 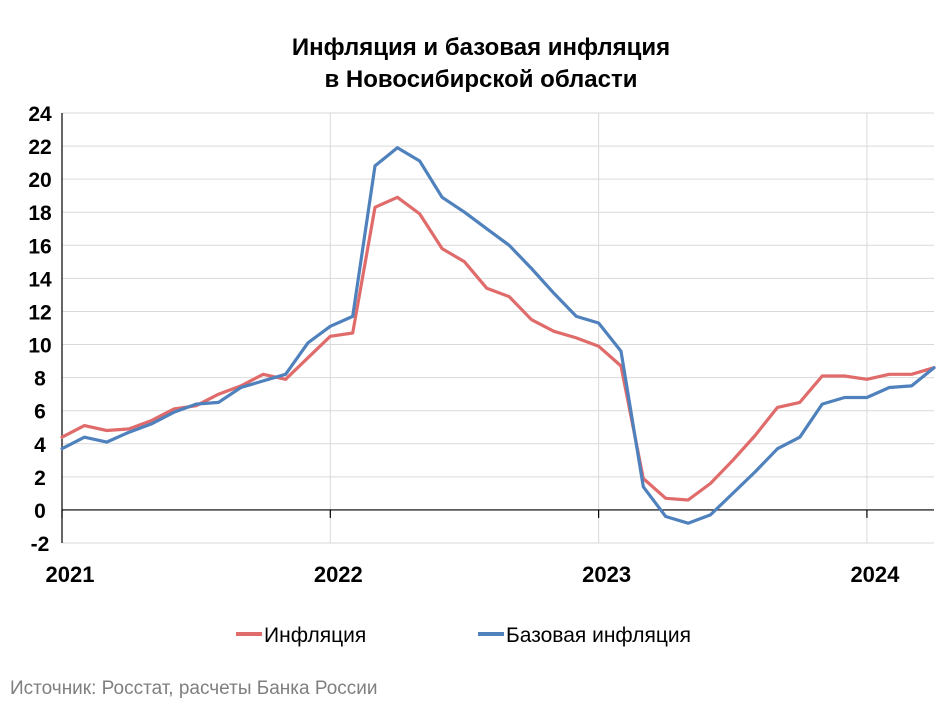 I want to click on chart-title-line-1: Инфляция и базовая инфляция, so click(x=481, y=47).